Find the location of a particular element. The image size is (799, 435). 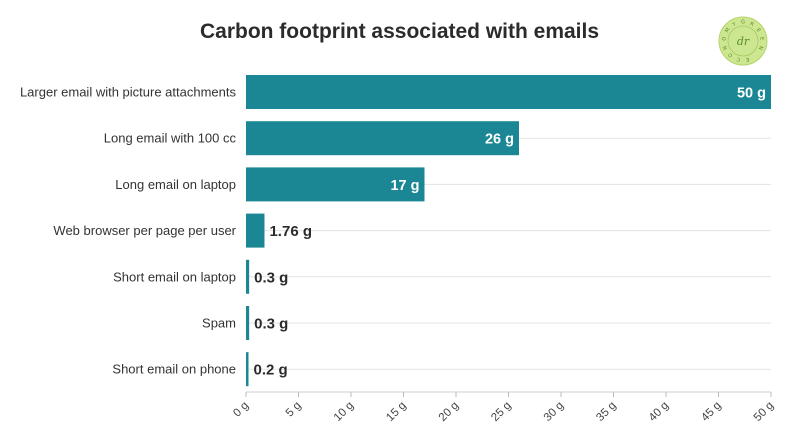

data-label: 0.2 g is located at coordinates (271, 370).